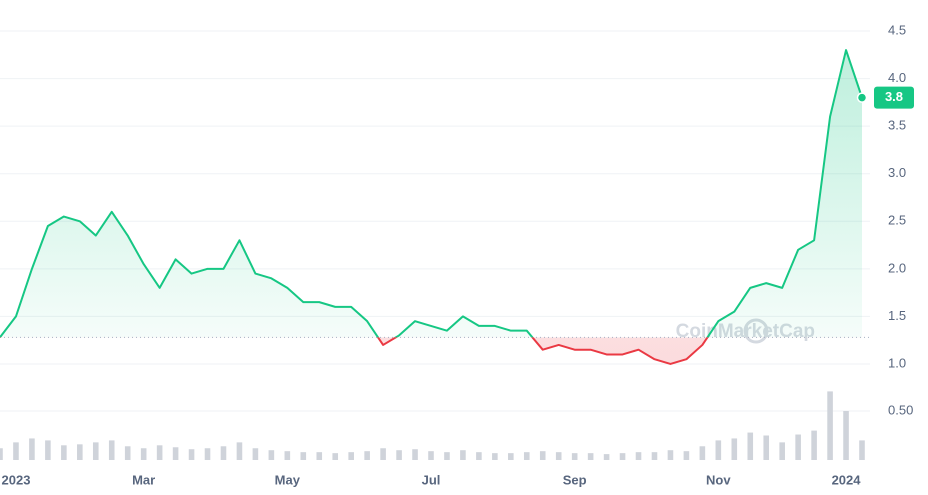 The image size is (928, 495). Describe the element at coordinates (143, 479) in the screenshot. I see `x-tick-label: Mar` at that location.